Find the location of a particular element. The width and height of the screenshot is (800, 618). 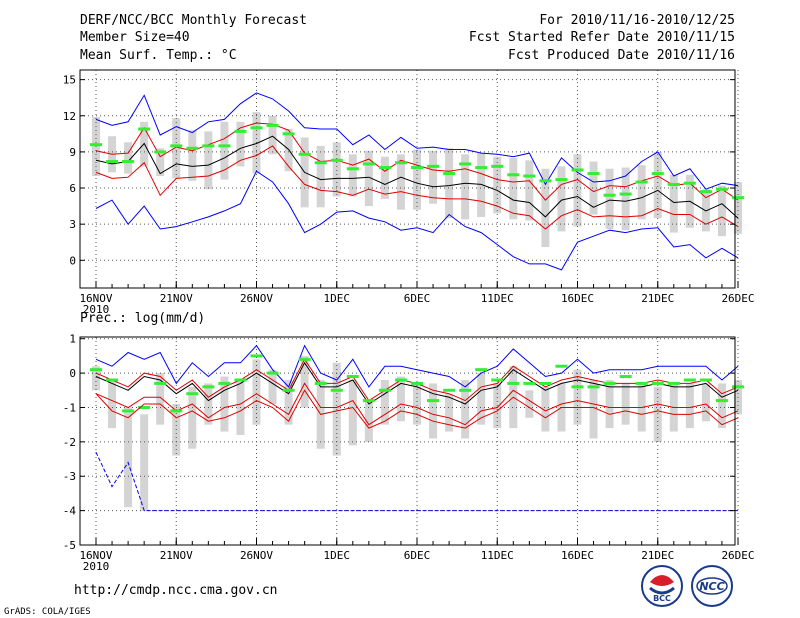

grads-credit: GrADS: COLA/IGES is located at coordinates (47, 612).